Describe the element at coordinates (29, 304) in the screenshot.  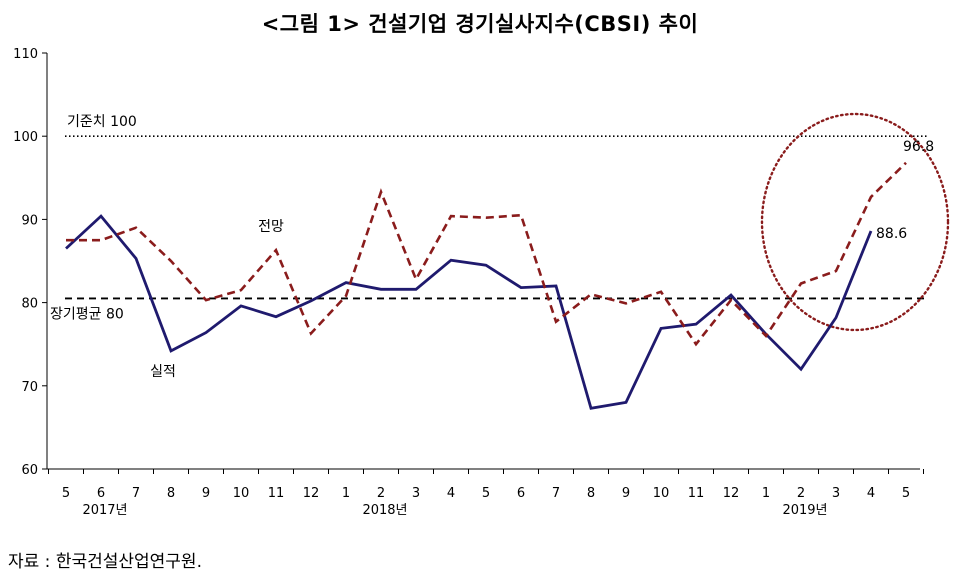
I see `y-tick-label: 80` at that location.